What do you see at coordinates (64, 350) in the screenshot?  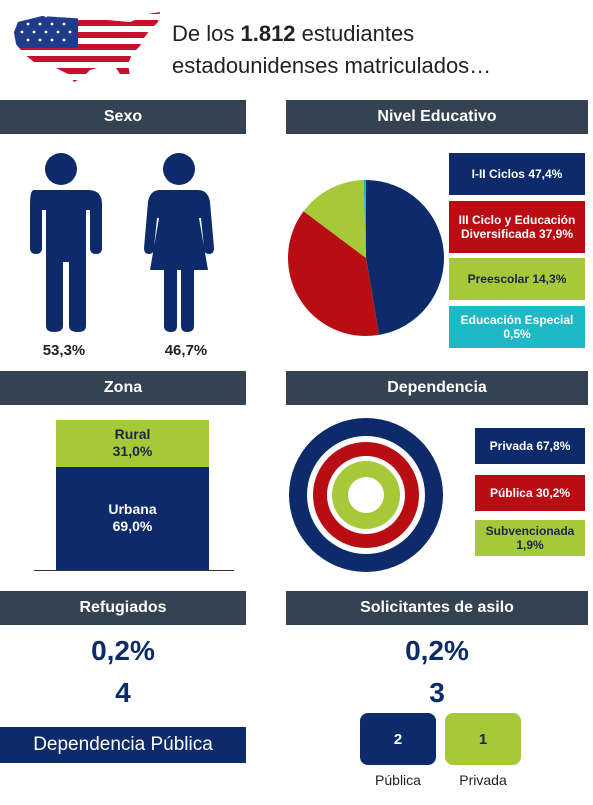 I see `male-percent: 53,3%` at bounding box center [64, 350].